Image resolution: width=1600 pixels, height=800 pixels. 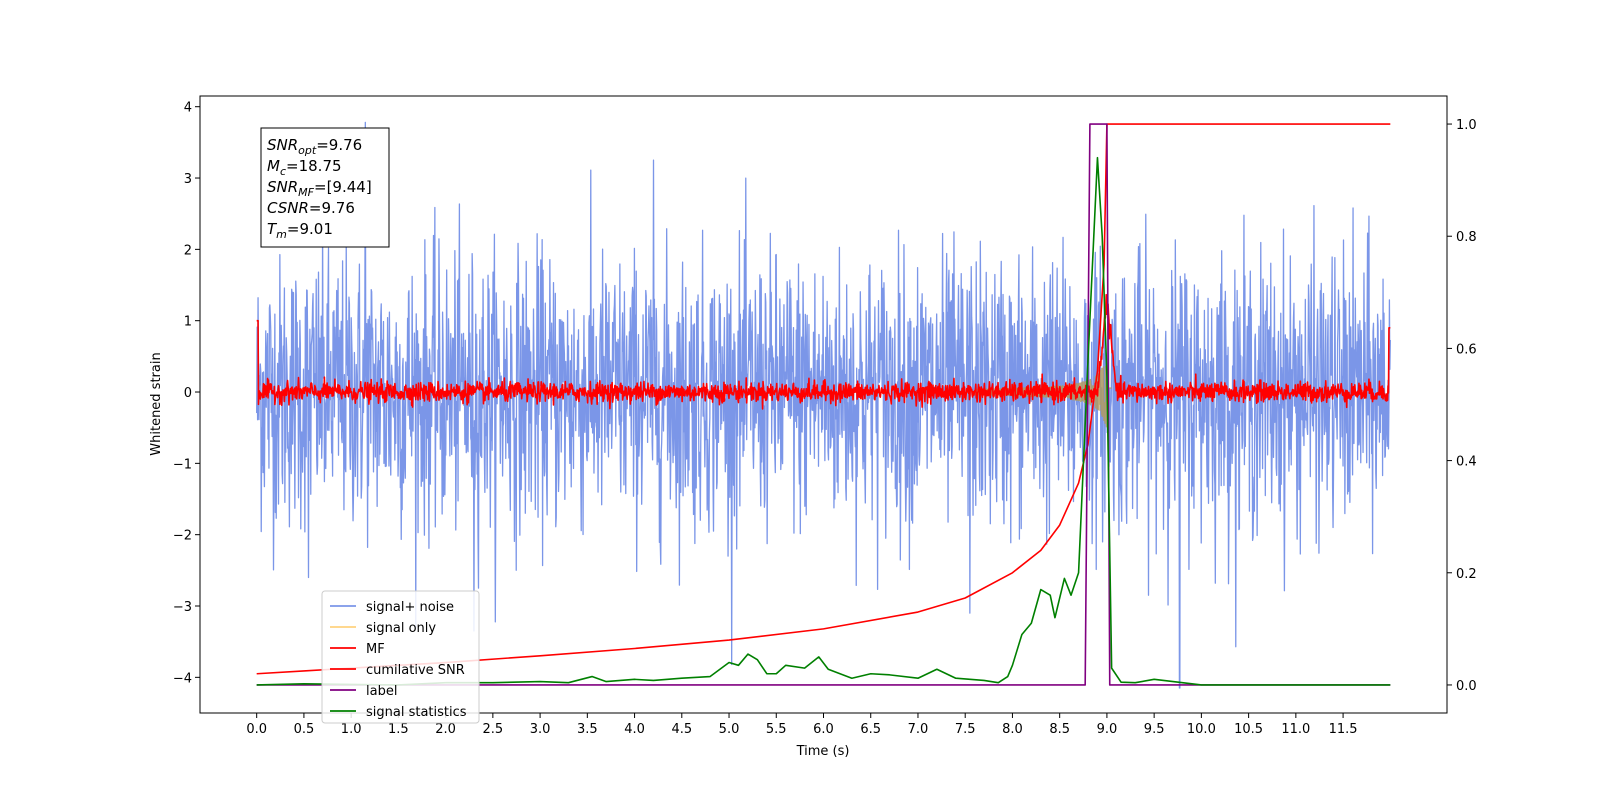 I want to click on x-tick-label: 10.5, so click(x=1248, y=729).